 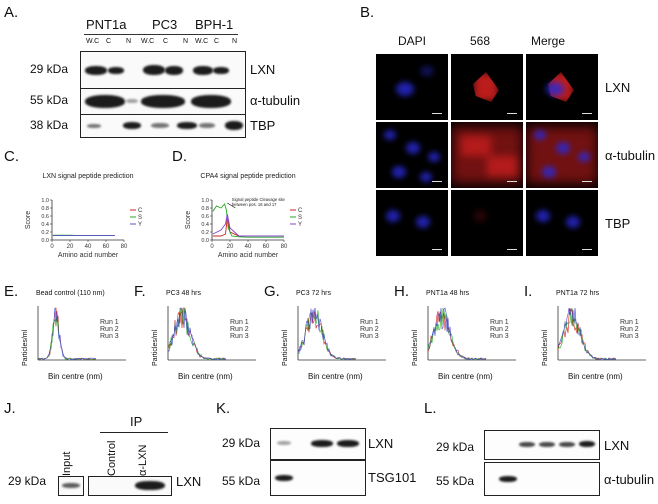 What do you see at coordinates (562, 155) in the screenshot?
I see `micrograph-tubulin-merge` at bounding box center [562, 155].